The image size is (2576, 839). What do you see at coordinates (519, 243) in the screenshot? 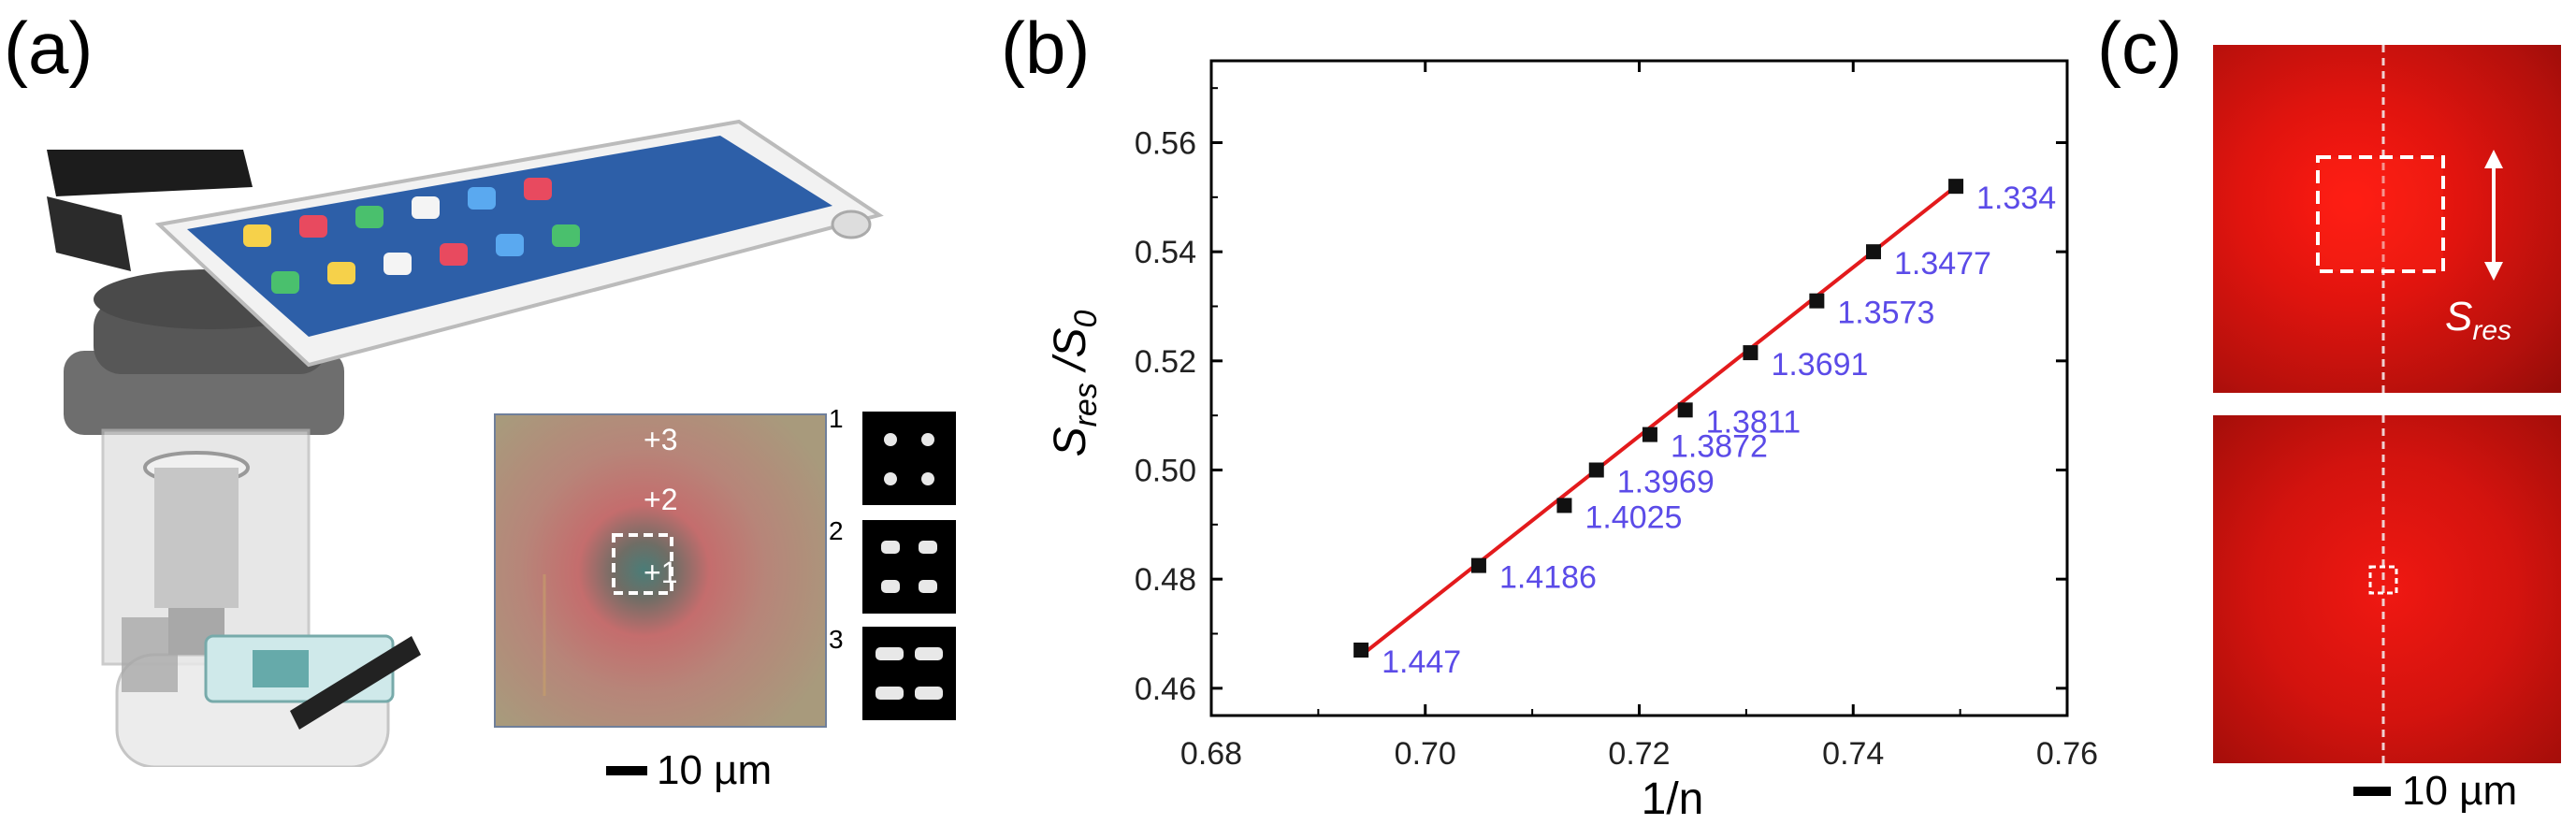
I see `smartphone` at bounding box center [519, 243].